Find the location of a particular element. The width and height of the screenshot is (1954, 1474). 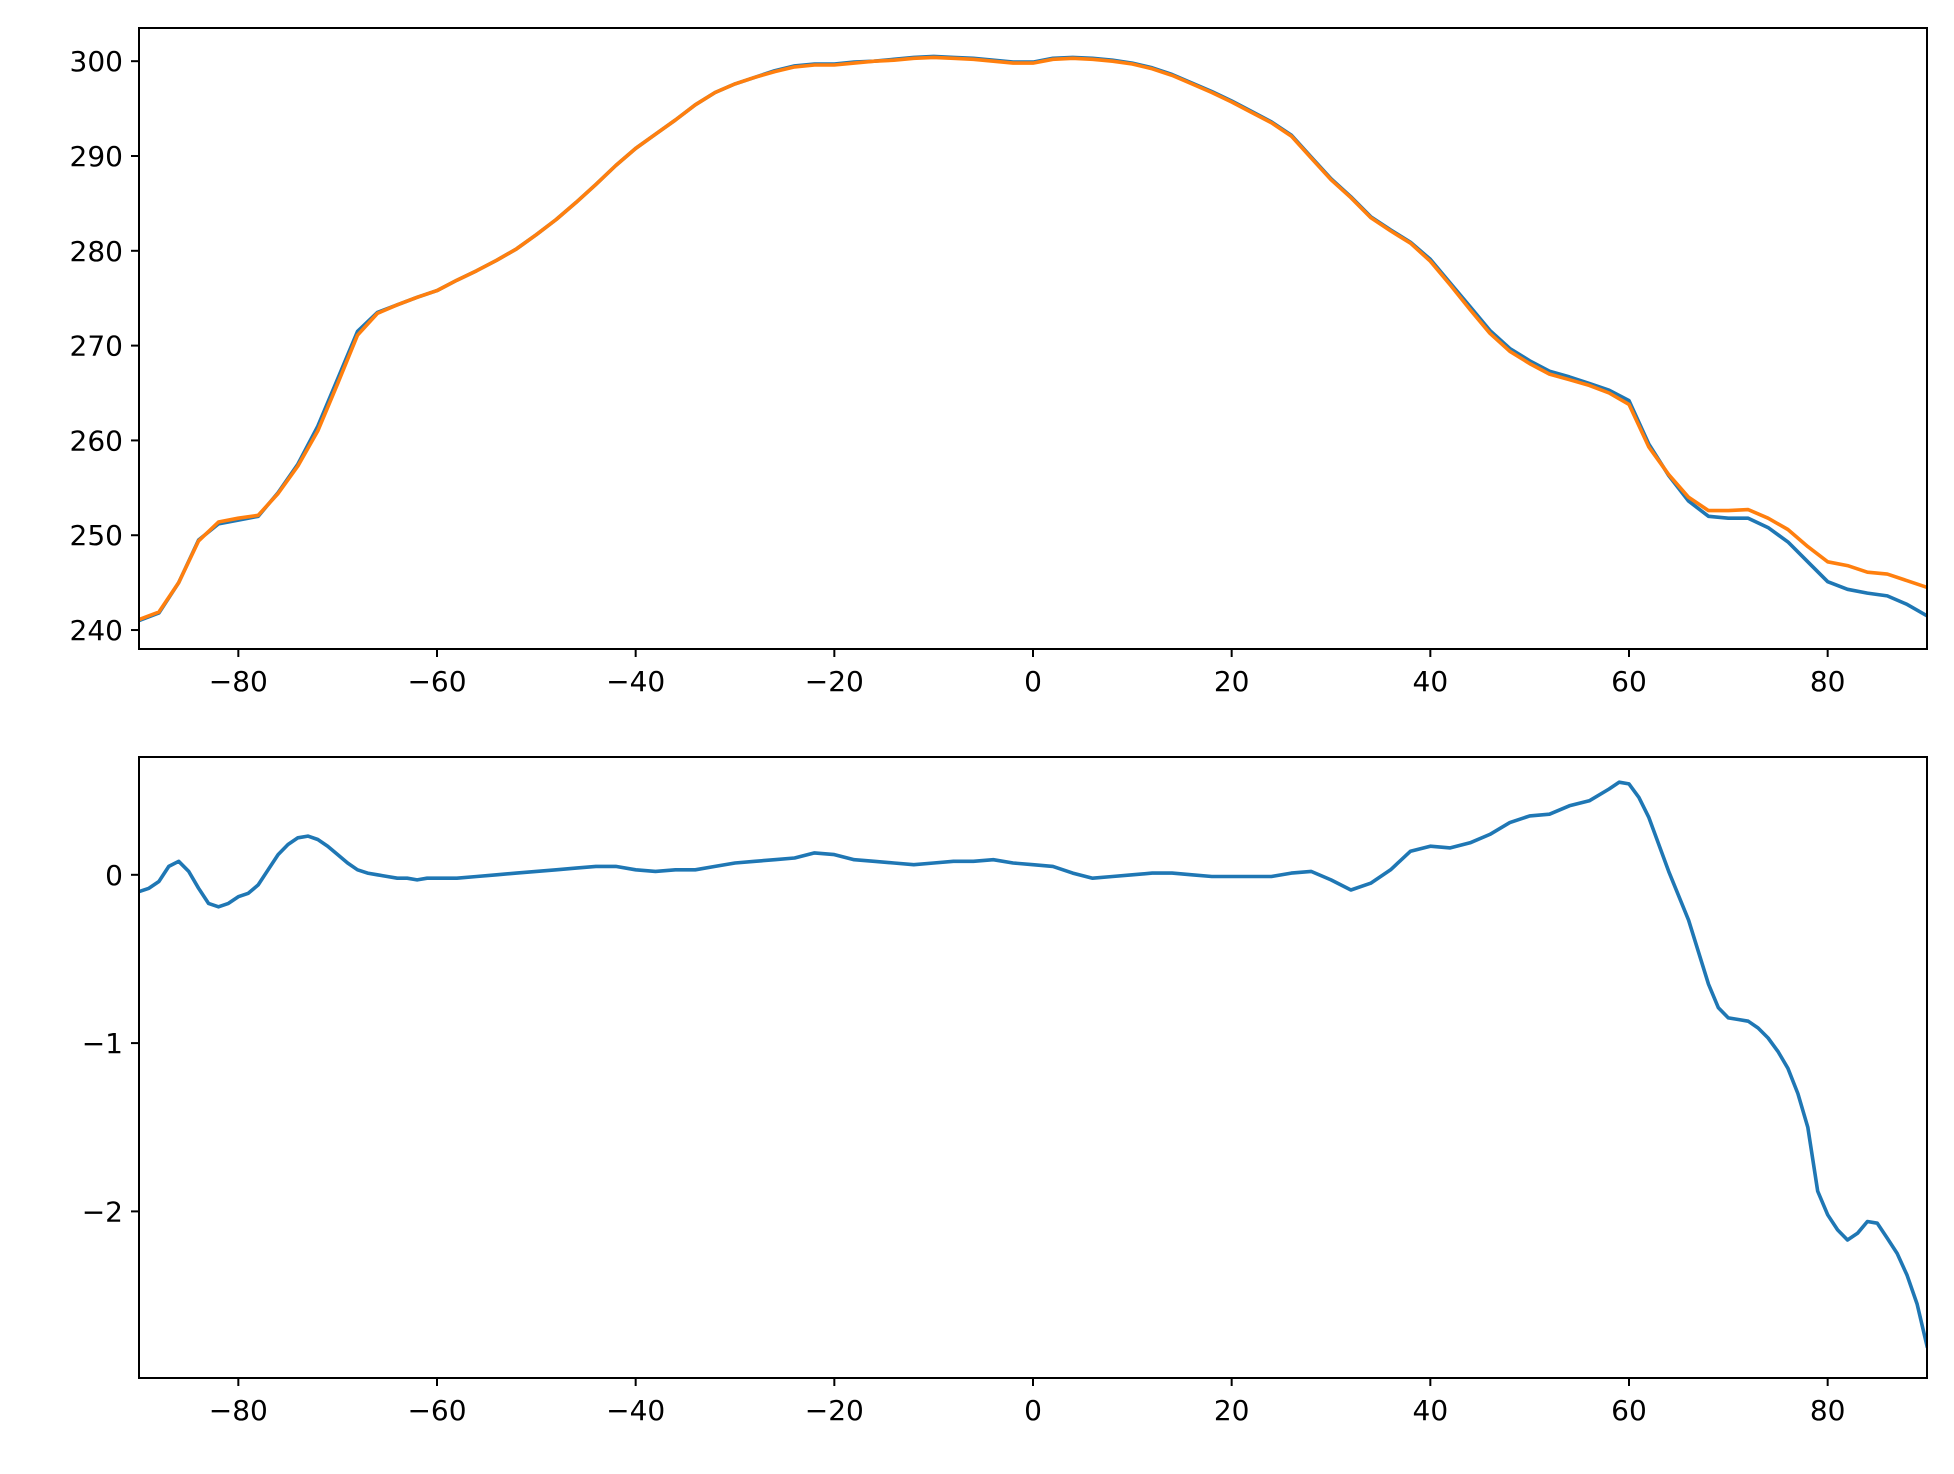

y-tick-label: −2 is located at coordinates (102, 1211).